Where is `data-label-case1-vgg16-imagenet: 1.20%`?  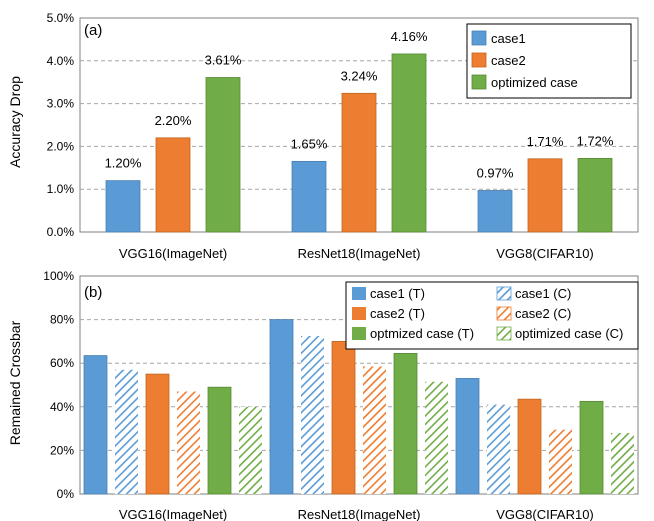 data-label-case1-vgg16-imagenet: 1.20% is located at coordinates (123, 163).